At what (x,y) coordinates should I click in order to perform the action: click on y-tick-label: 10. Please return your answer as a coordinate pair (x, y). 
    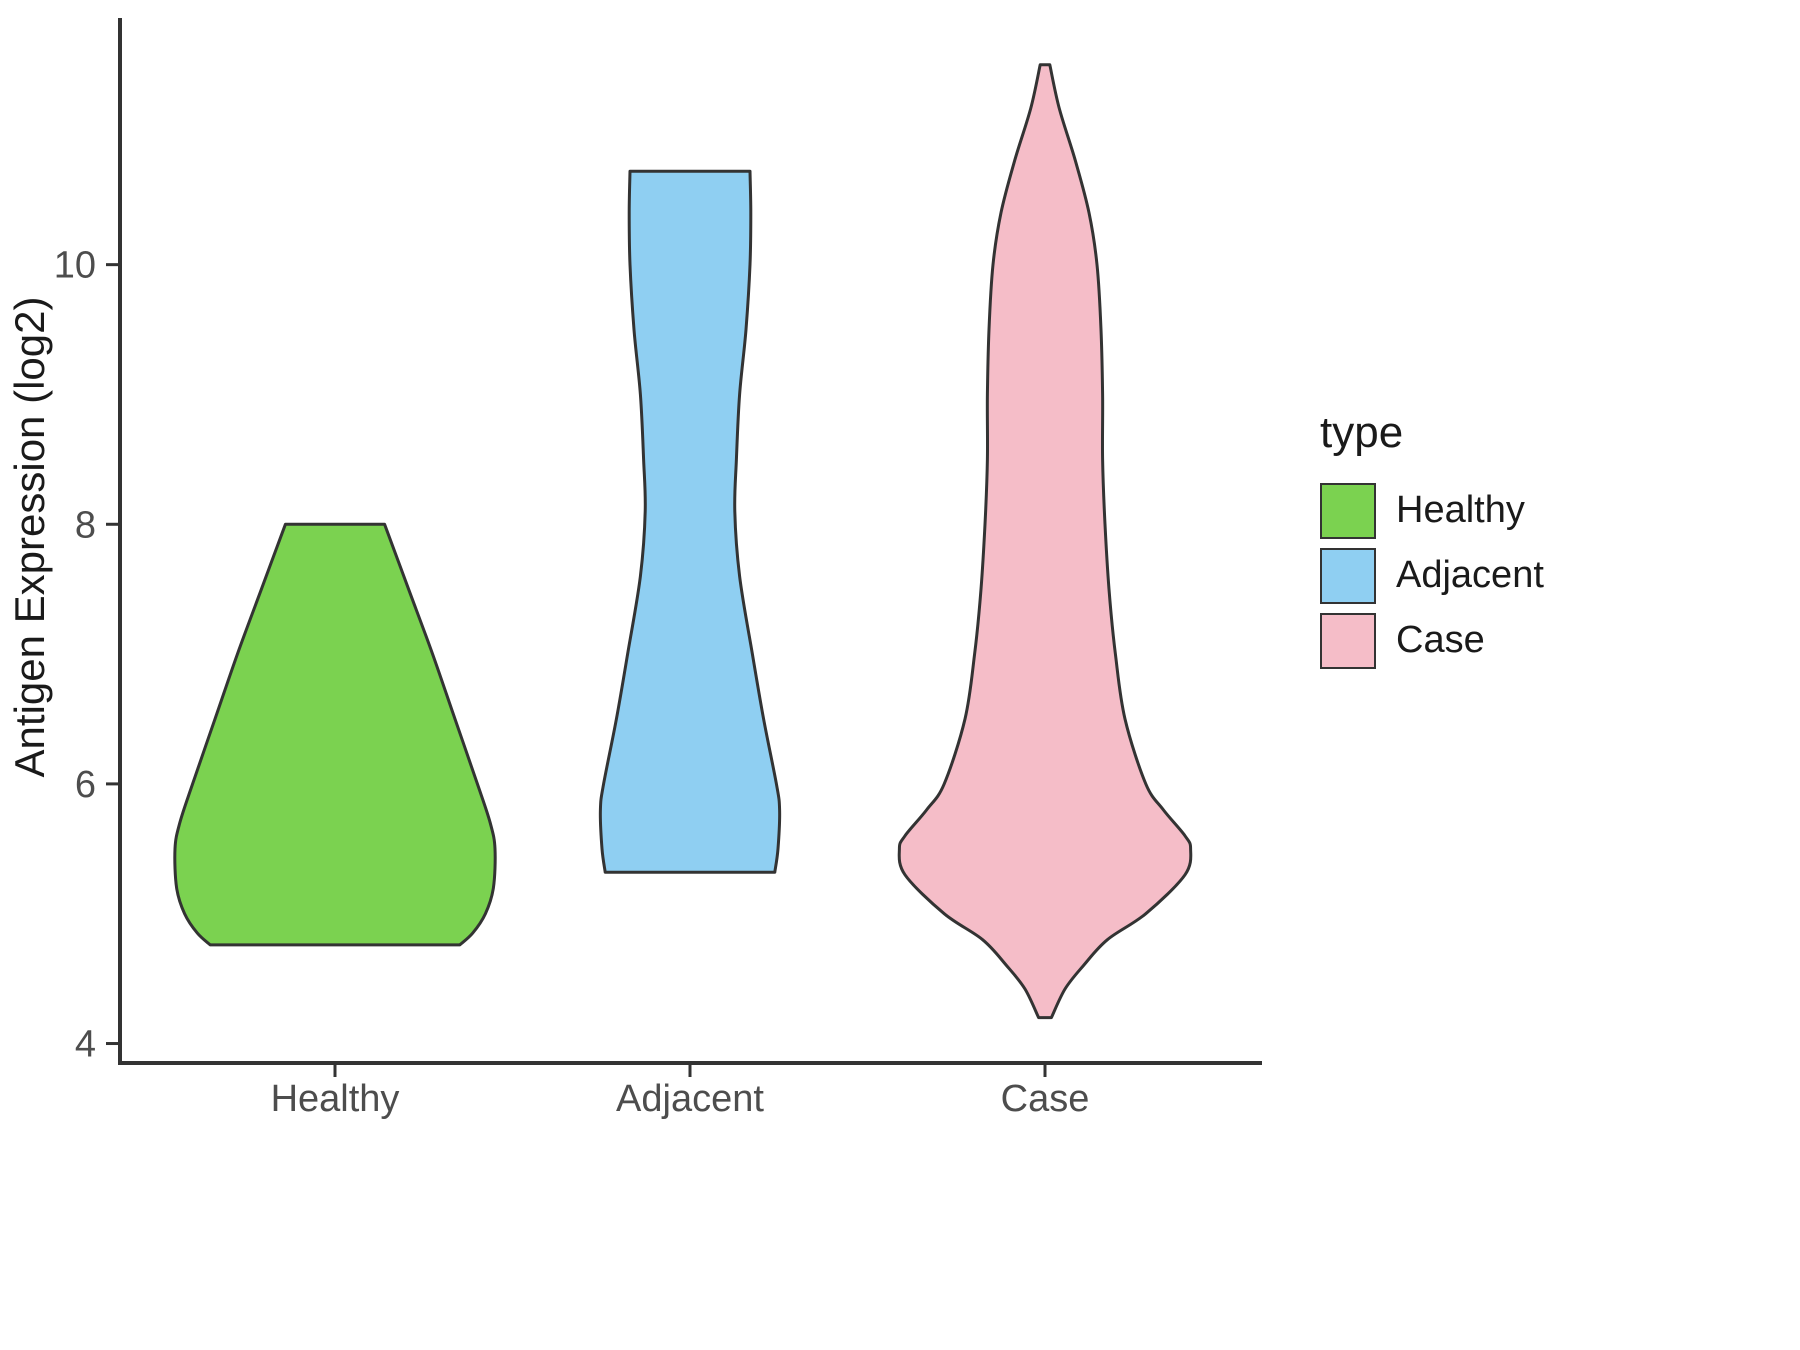
    Looking at the image, I should click on (75, 266).